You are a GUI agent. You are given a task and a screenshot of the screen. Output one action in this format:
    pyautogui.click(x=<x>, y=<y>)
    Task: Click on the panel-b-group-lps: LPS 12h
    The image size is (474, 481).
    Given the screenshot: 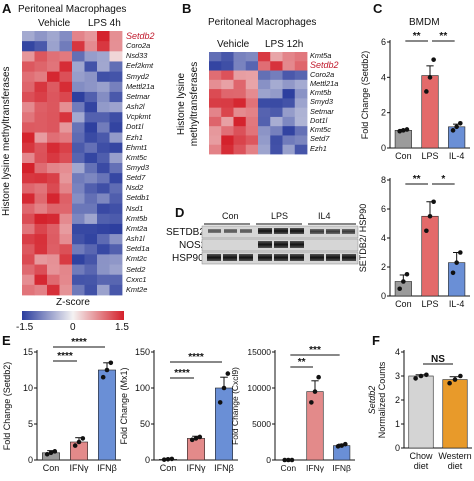 What is the action you would take?
    pyautogui.click(x=284, y=44)
    